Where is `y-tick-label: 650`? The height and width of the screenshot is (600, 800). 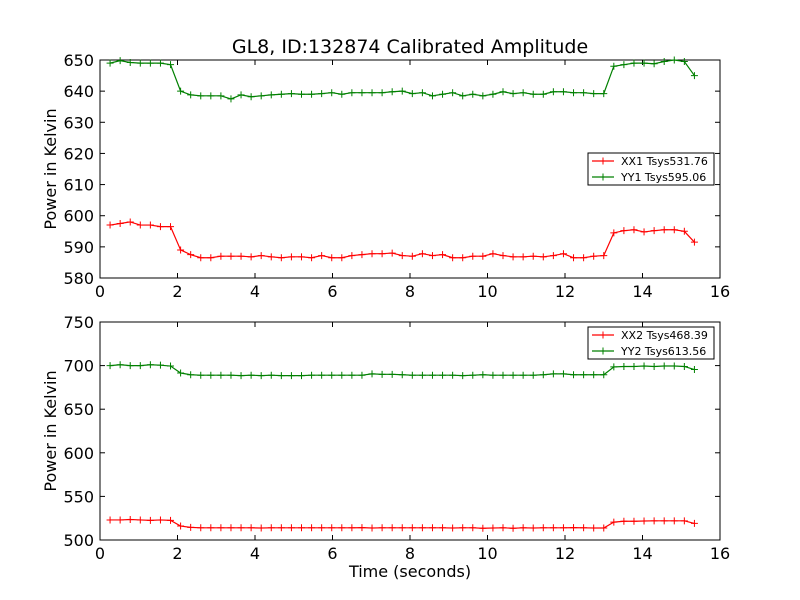
y-tick-label: 650 is located at coordinates (78, 409).